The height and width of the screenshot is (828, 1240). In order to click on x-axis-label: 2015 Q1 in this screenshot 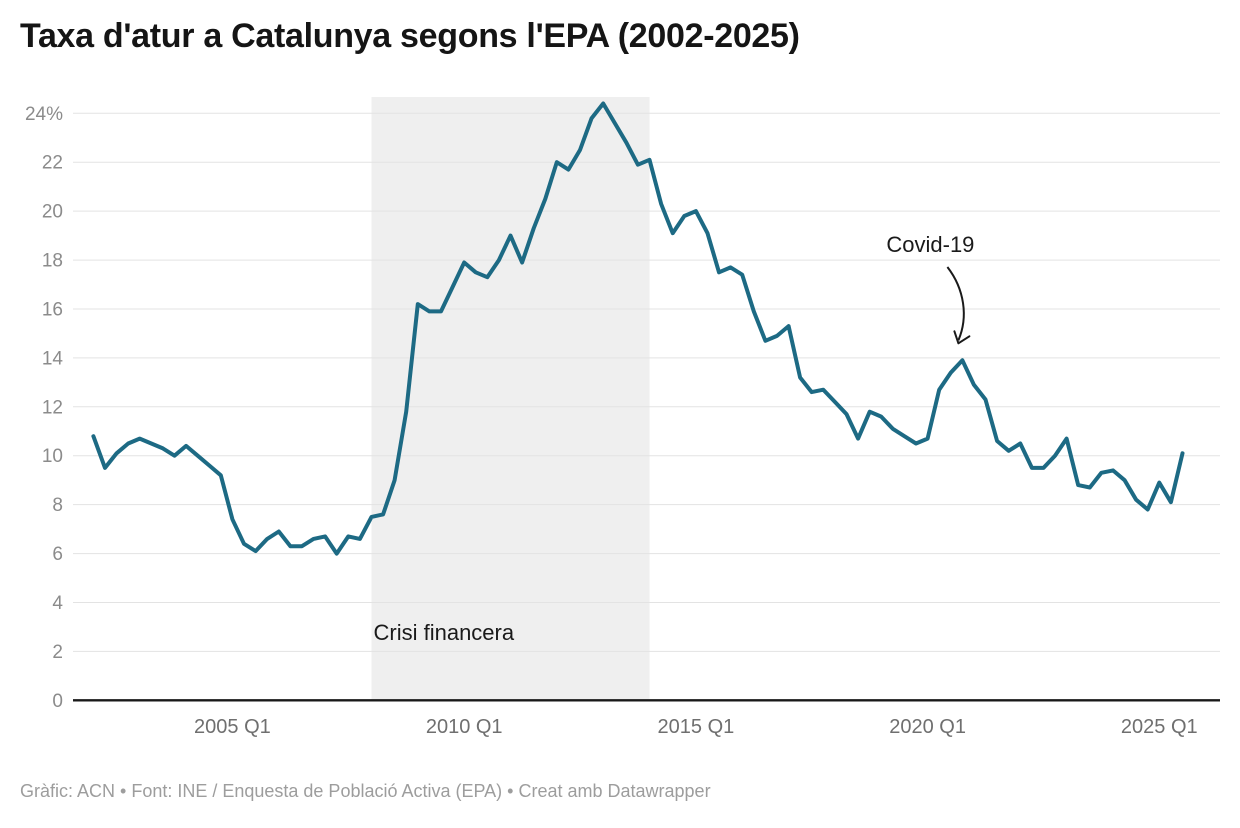, I will do `click(696, 727)`.